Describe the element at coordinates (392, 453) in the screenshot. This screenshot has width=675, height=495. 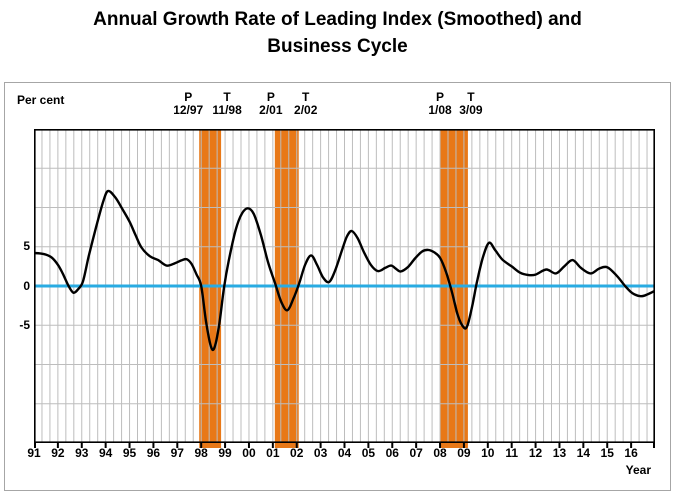
I see `x-axis-label: 06` at that location.